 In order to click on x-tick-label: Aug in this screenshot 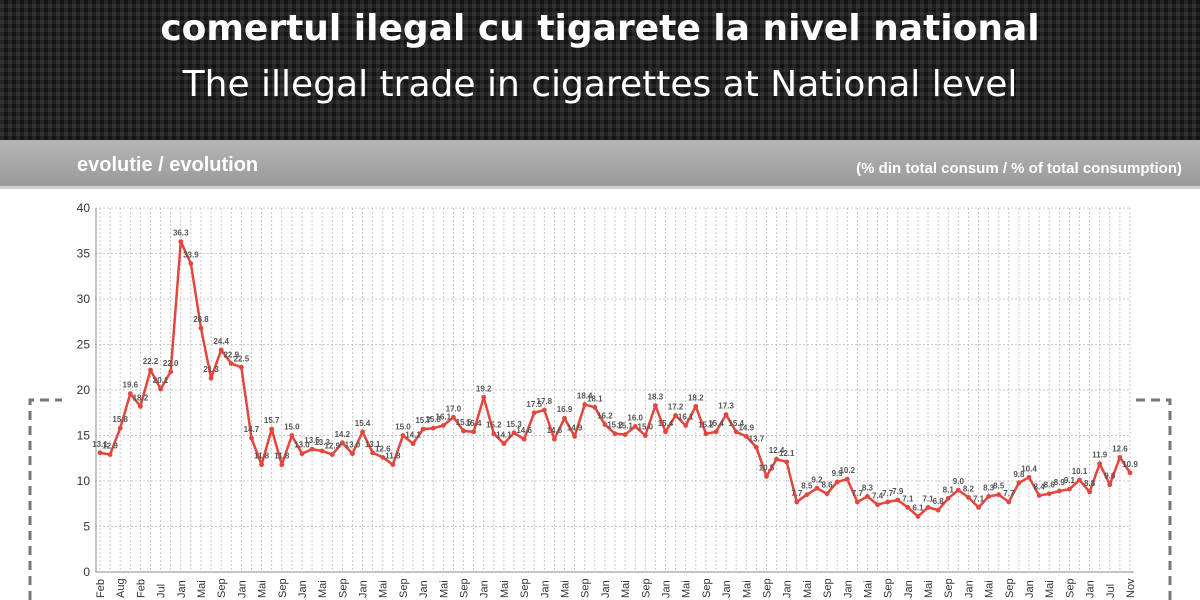, I will do `click(121, 588)`.